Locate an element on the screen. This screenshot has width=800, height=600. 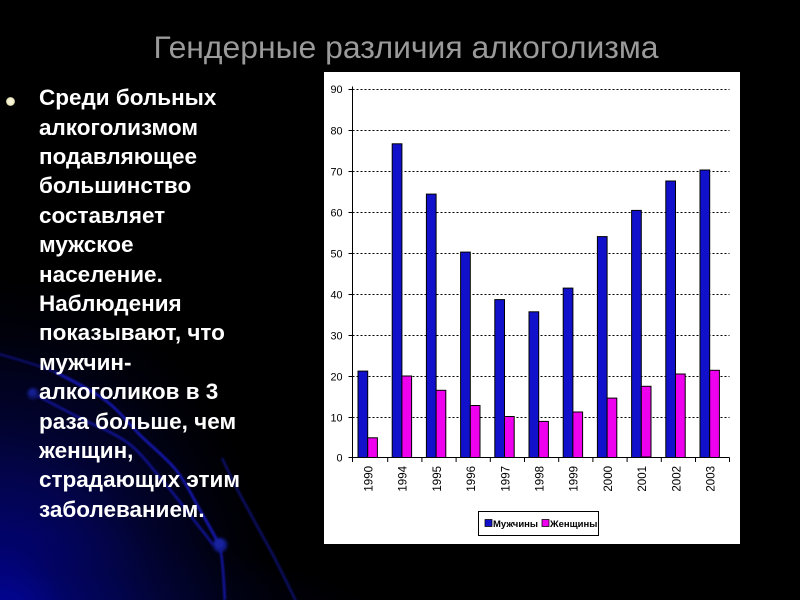
svg-text: 20 is located at coordinates (336, 378).